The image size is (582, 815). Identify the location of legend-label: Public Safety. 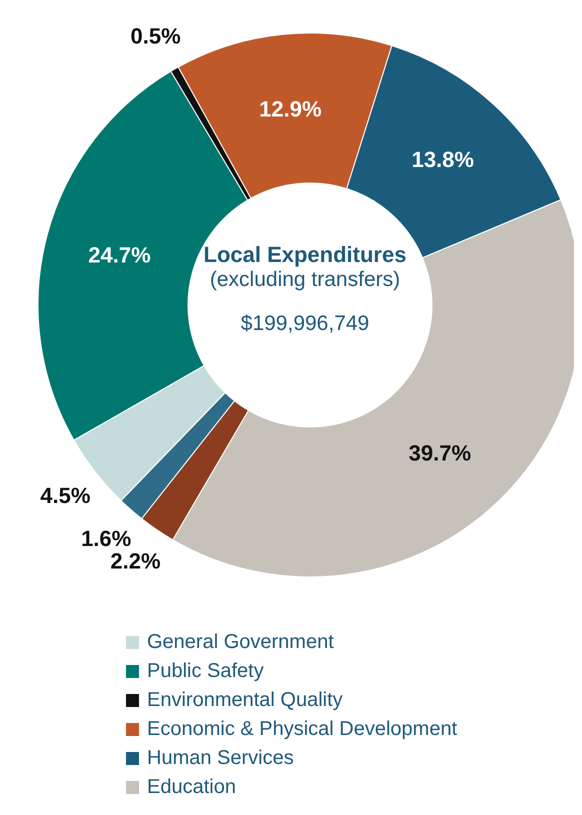
(205, 671).